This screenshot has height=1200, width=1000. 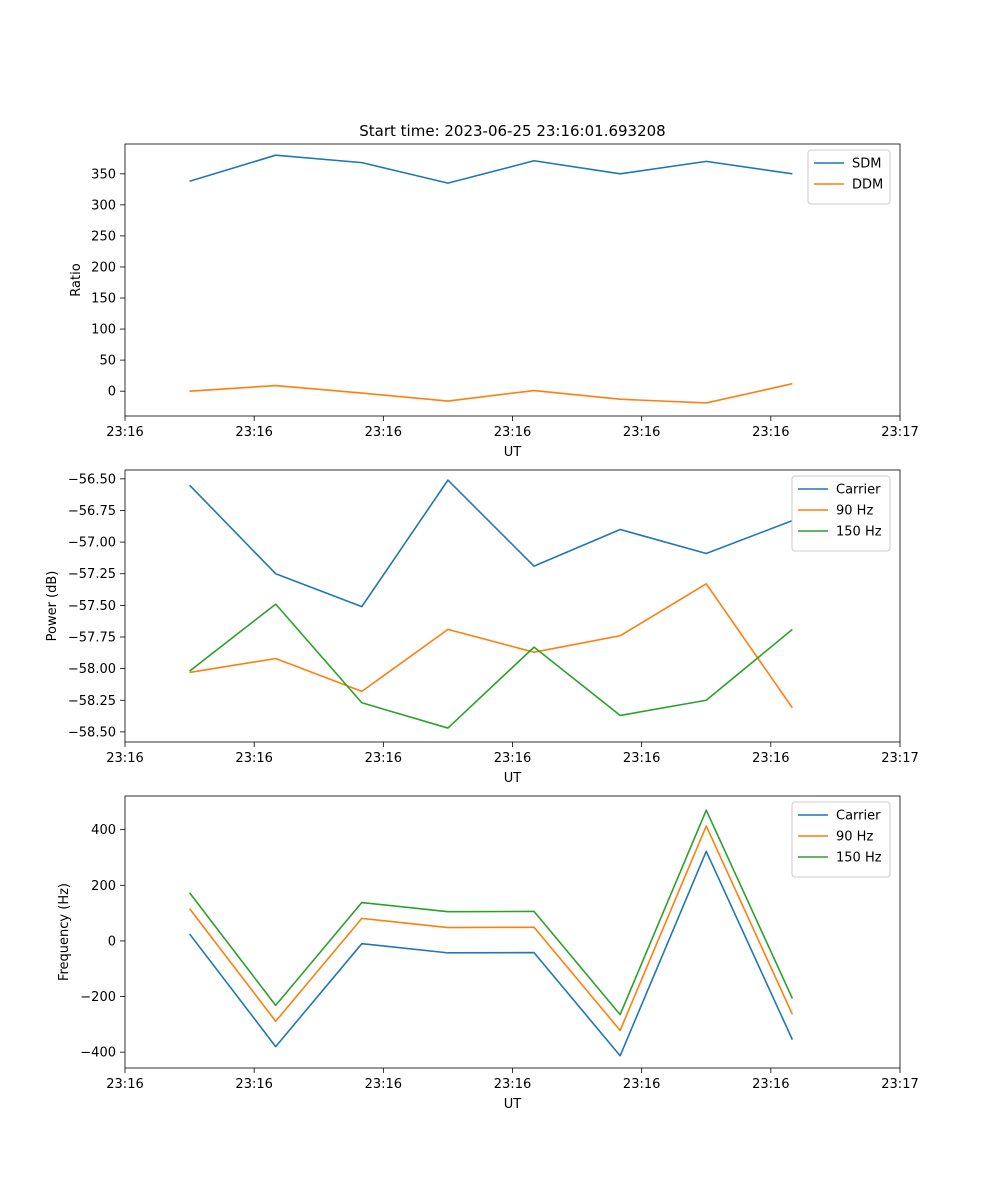 I want to click on chart-title: Start time: 2023-06-25 23:16:01.693208, so click(x=512, y=131).